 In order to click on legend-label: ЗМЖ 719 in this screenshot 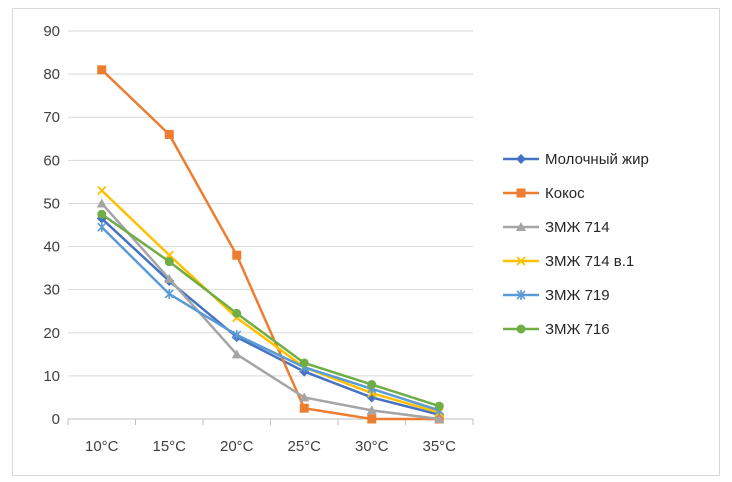, I will do `click(577, 295)`.